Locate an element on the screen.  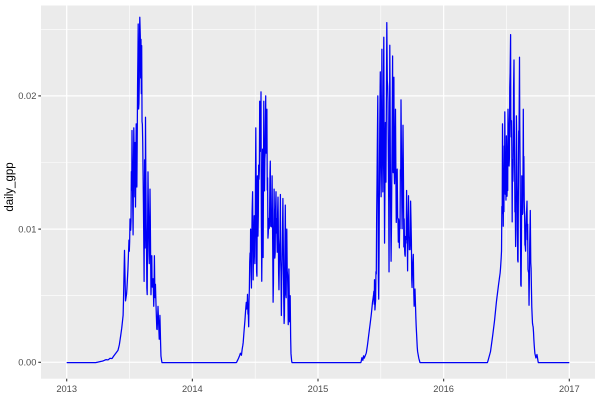
svg-text: 0.02 is located at coordinates (27, 96).